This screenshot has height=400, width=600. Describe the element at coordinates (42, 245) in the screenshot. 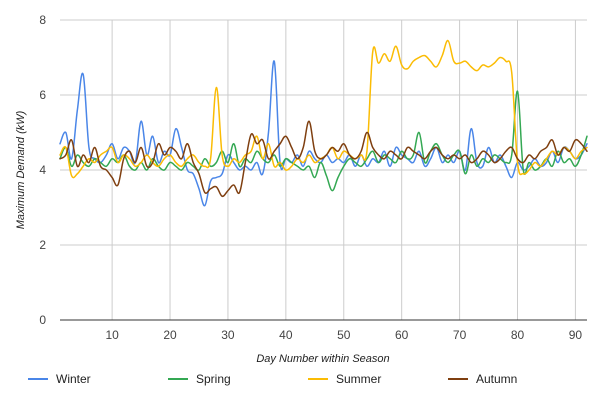

I see `y-tick-label: 2` at that location.